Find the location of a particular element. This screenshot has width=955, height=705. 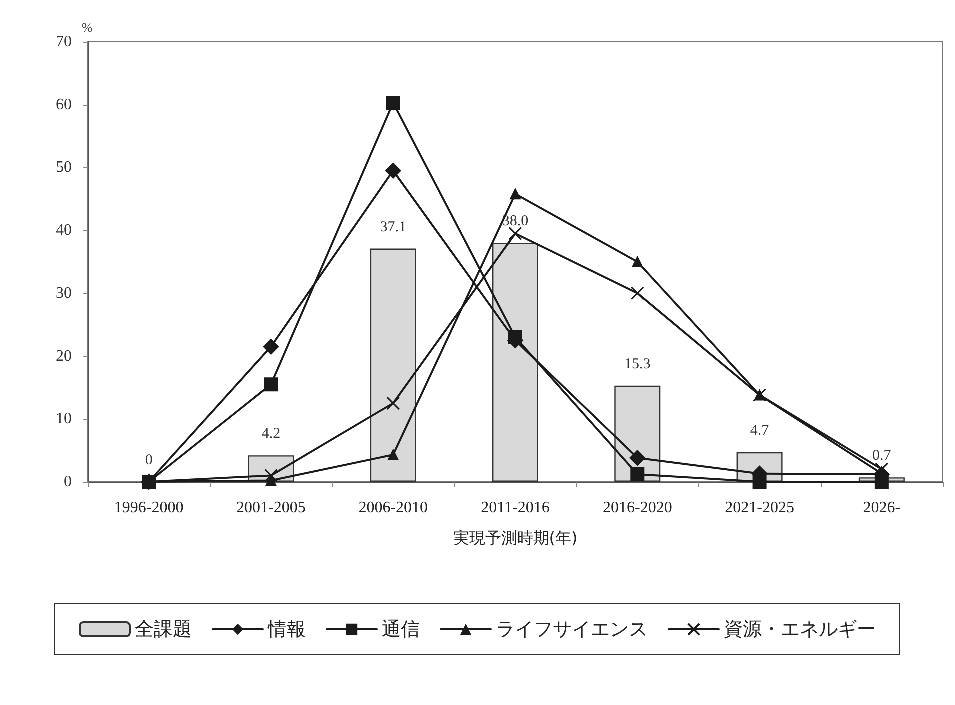

data-label: 15.3 is located at coordinates (637, 364).